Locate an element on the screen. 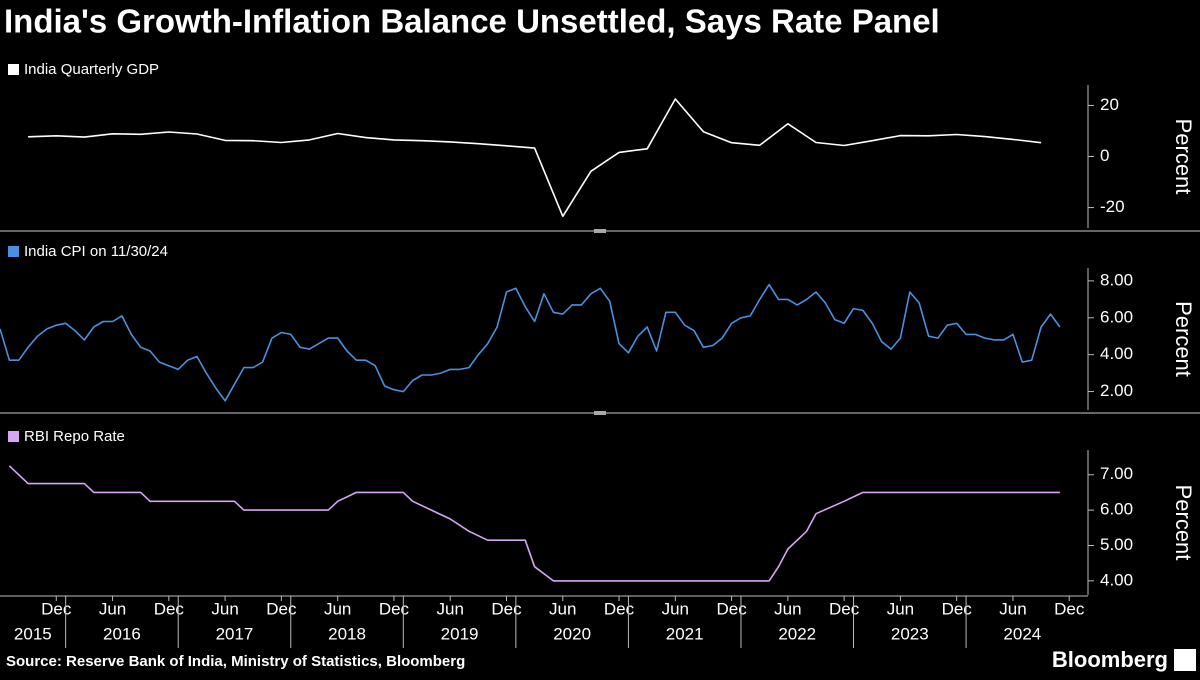 The width and height of the screenshot is (1200, 680). y-tick-label: 8.00 is located at coordinates (1116, 279).